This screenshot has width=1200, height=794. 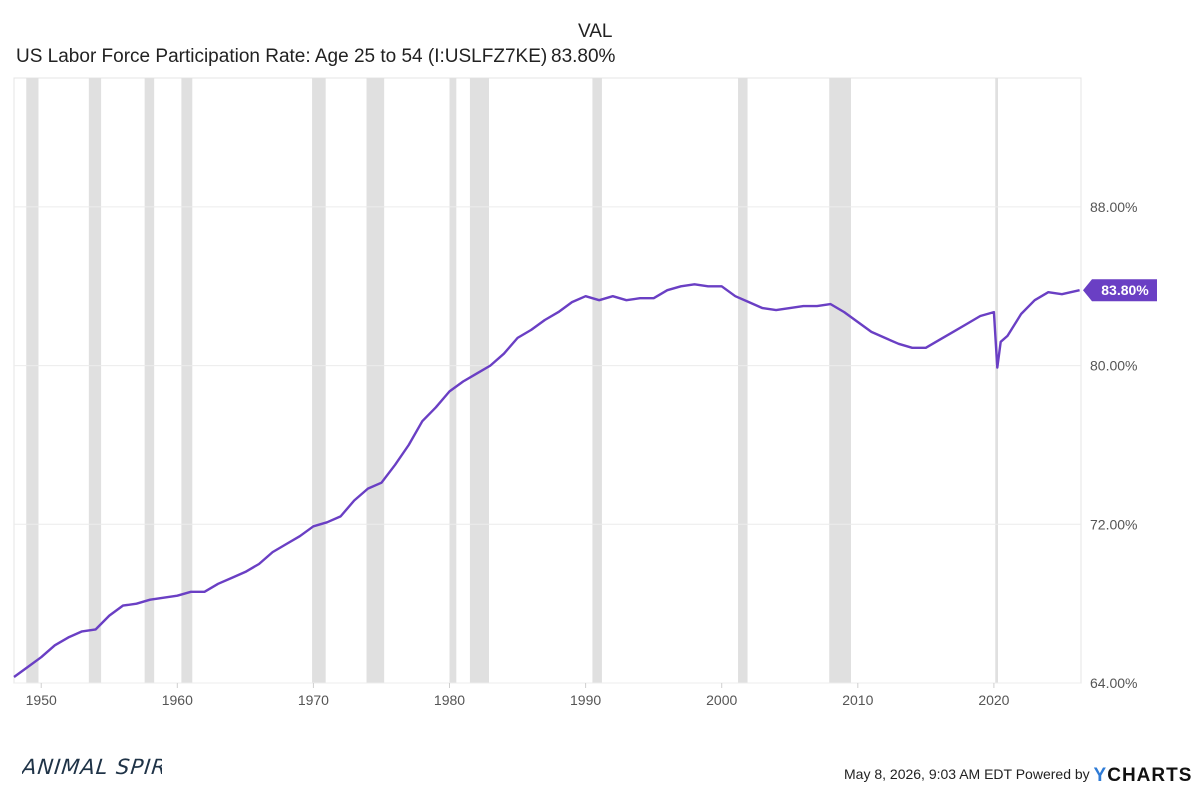 I want to click on x-tick-label: 2000, so click(x=721, y=700).